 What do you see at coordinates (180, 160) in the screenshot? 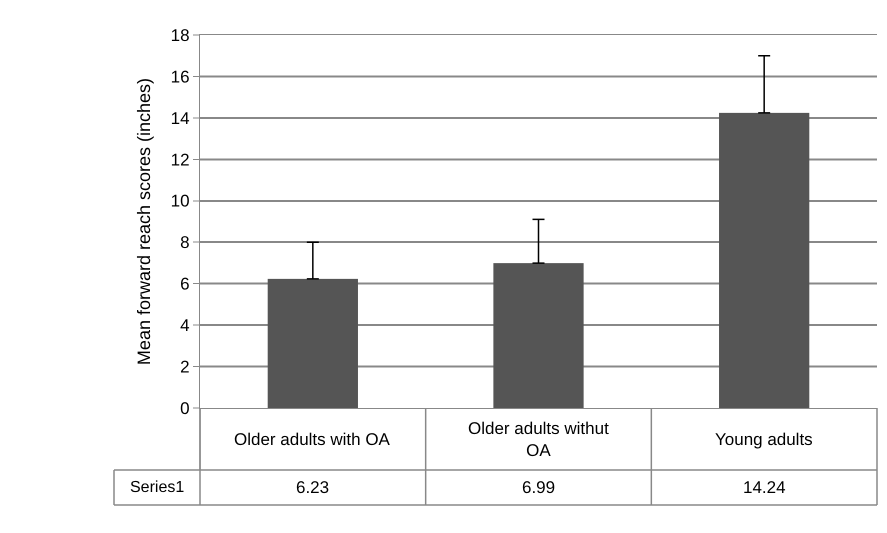
I see `y-tick-label: 12` at bounding box center [180, 160].